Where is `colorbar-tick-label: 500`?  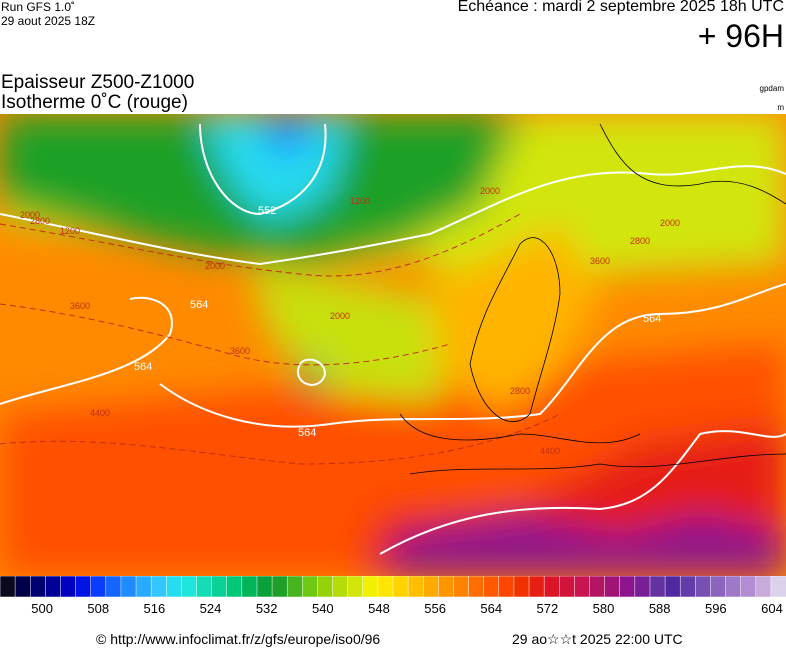
colorbar-tick-label: 500 is located at coordinates (42, 608).